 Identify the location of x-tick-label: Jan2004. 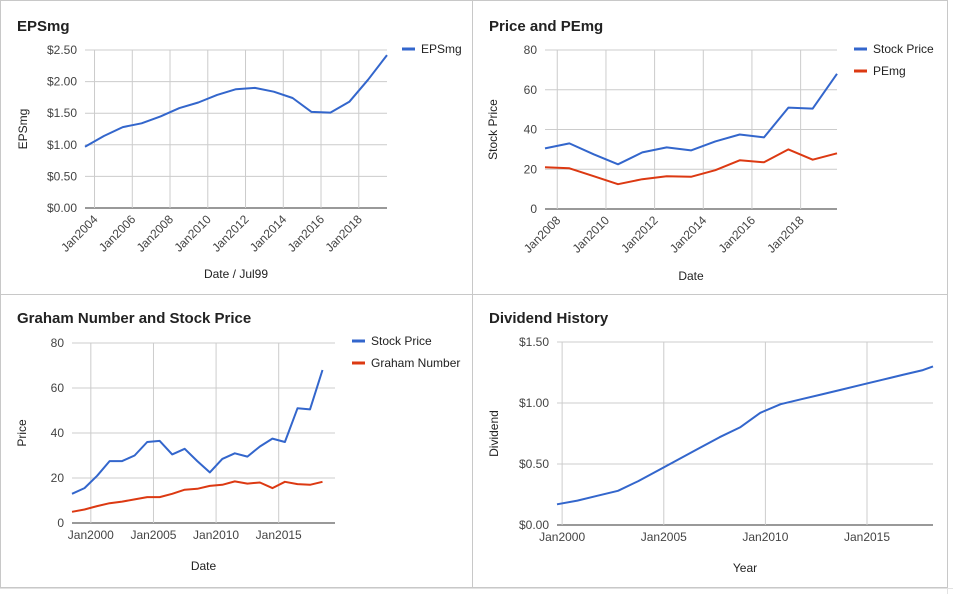
(79, 233).